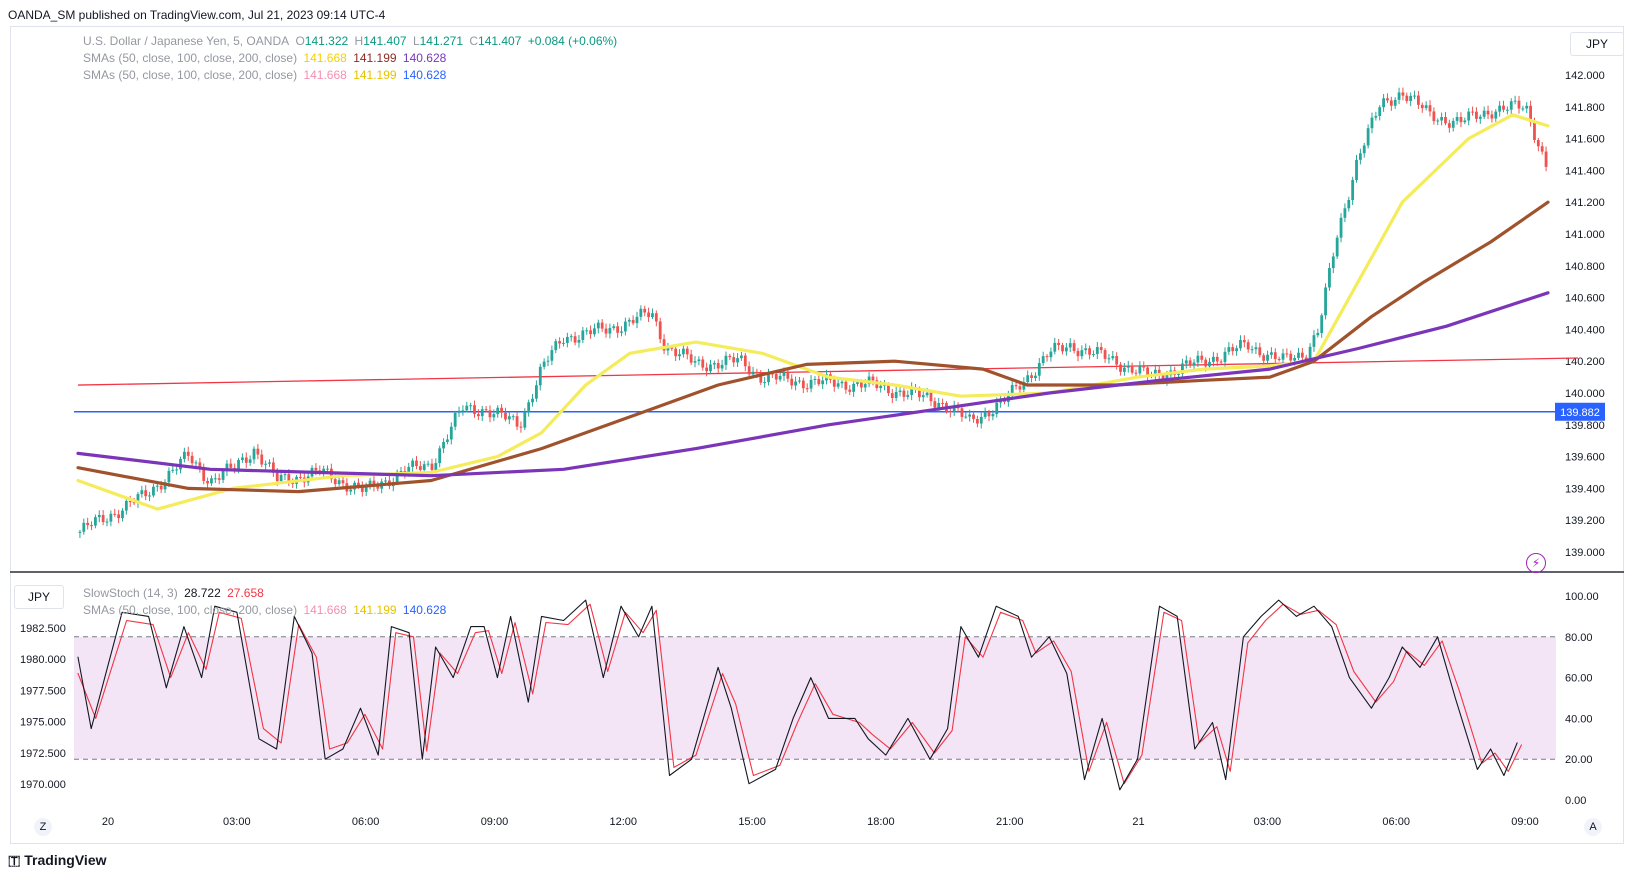 This screenshot has width=1634, height=875. What do you see at coordinates (624, 822) in the screenshot?
I see `time-tick-label: 12:00` at bounding box center [624, 822].